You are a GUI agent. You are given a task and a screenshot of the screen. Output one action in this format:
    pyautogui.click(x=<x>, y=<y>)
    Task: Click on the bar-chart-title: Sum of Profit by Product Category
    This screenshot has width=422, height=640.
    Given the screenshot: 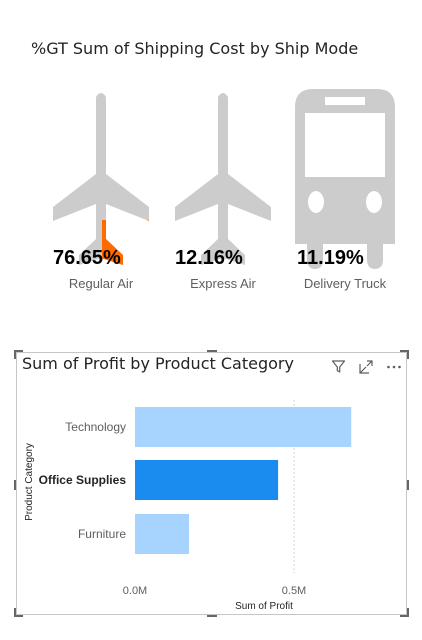 What is the action you would take?
    pyautogui.click(x=158, y=363)
    